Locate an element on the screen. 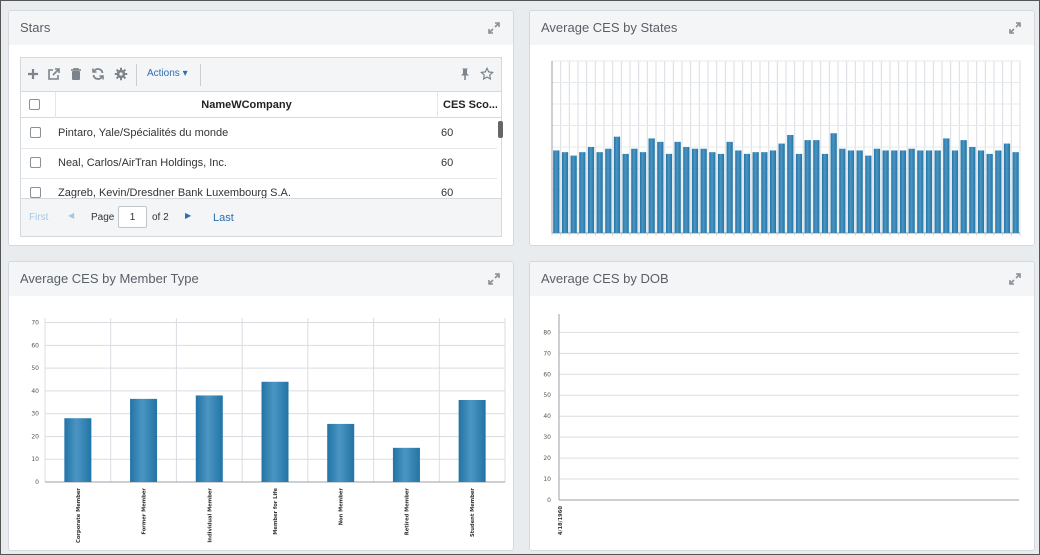 The width and height of the screenshot is (1040, 555). x-tick-label: Retired Member is located at coordinates (407, 512).